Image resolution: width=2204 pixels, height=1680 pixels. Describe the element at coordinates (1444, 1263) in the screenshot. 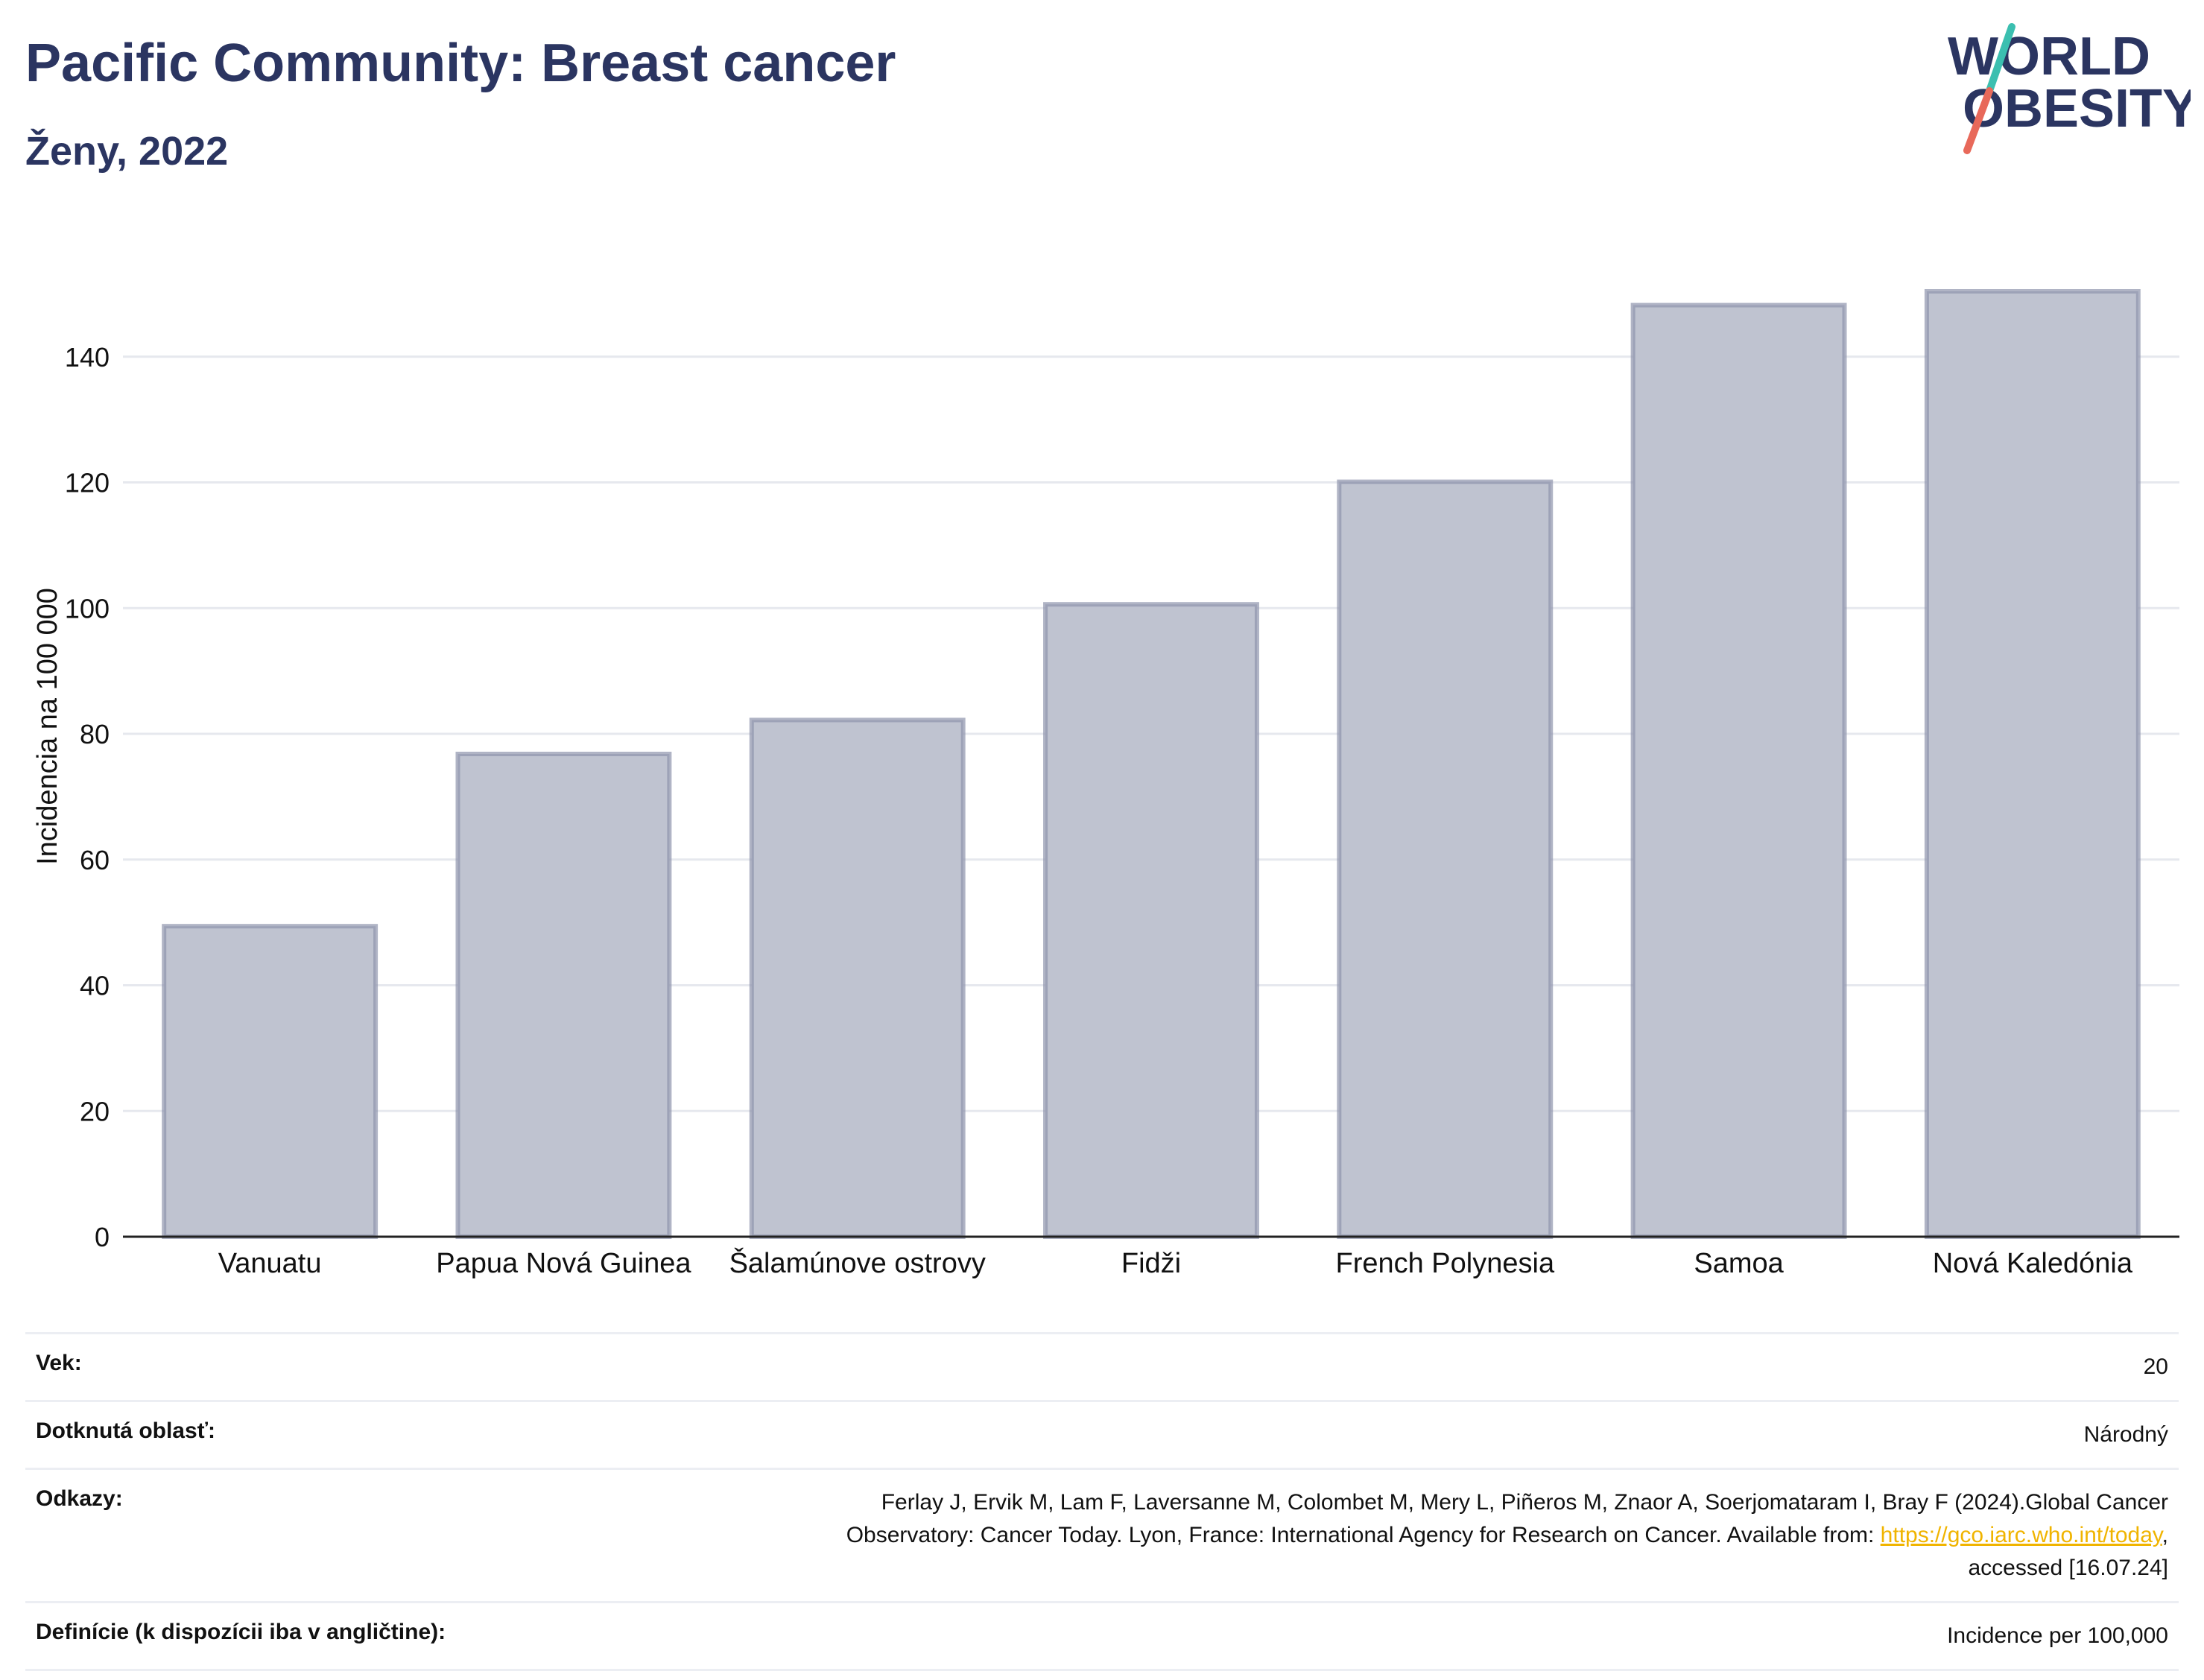

I see `x-tick-label: French Polynesia` at that location.